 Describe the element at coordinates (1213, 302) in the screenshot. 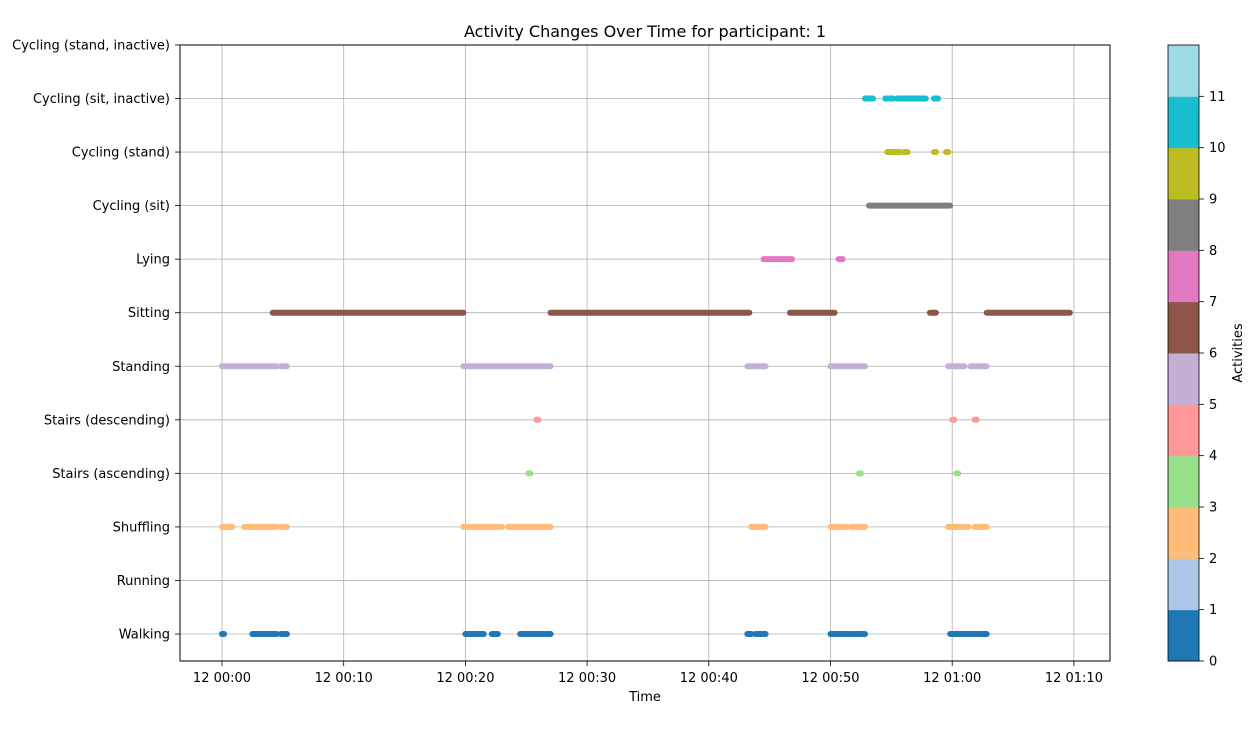

I see `colorbar-tick-label: 7` at that location.